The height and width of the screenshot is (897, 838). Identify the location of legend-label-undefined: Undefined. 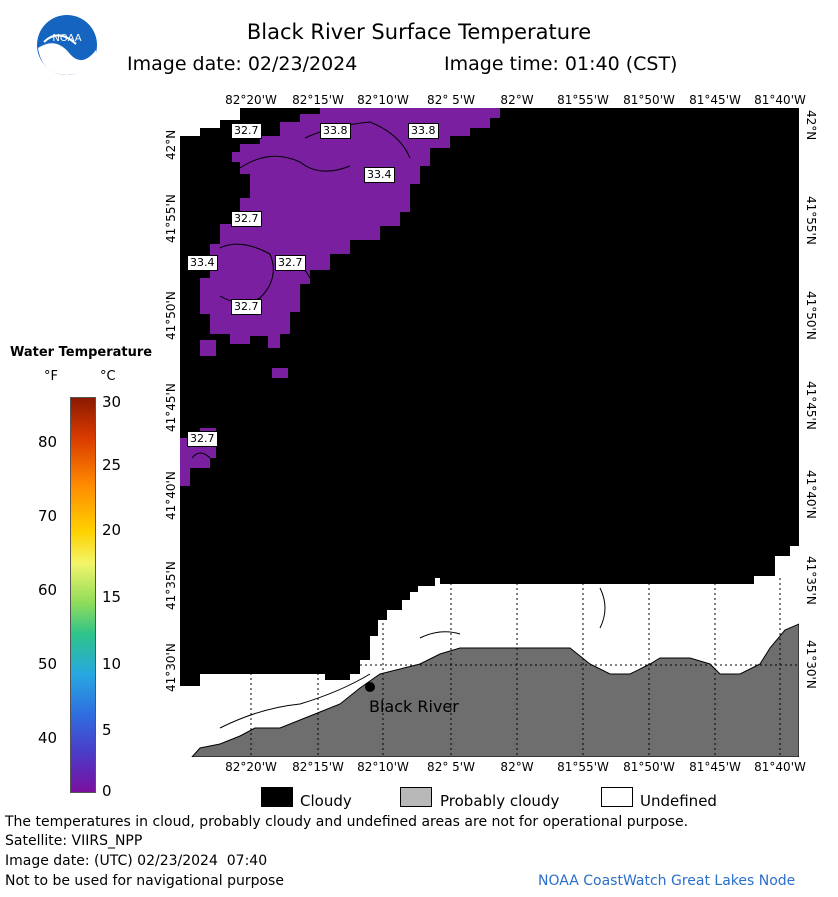
(678, 801).